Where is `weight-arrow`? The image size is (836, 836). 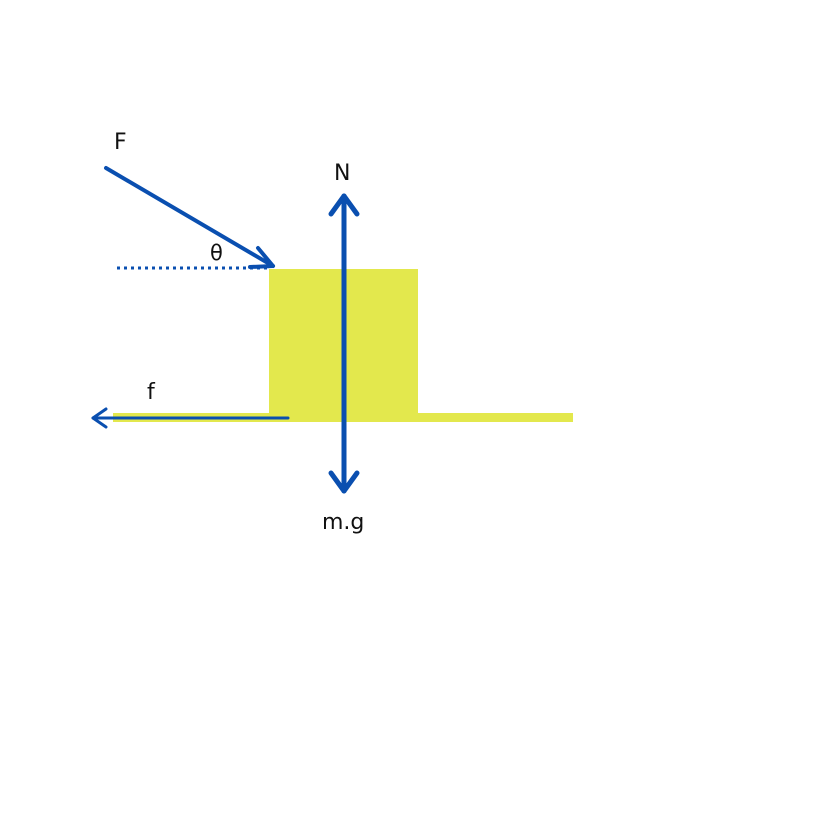
weight-arrow is located at coordinates (344, 417).